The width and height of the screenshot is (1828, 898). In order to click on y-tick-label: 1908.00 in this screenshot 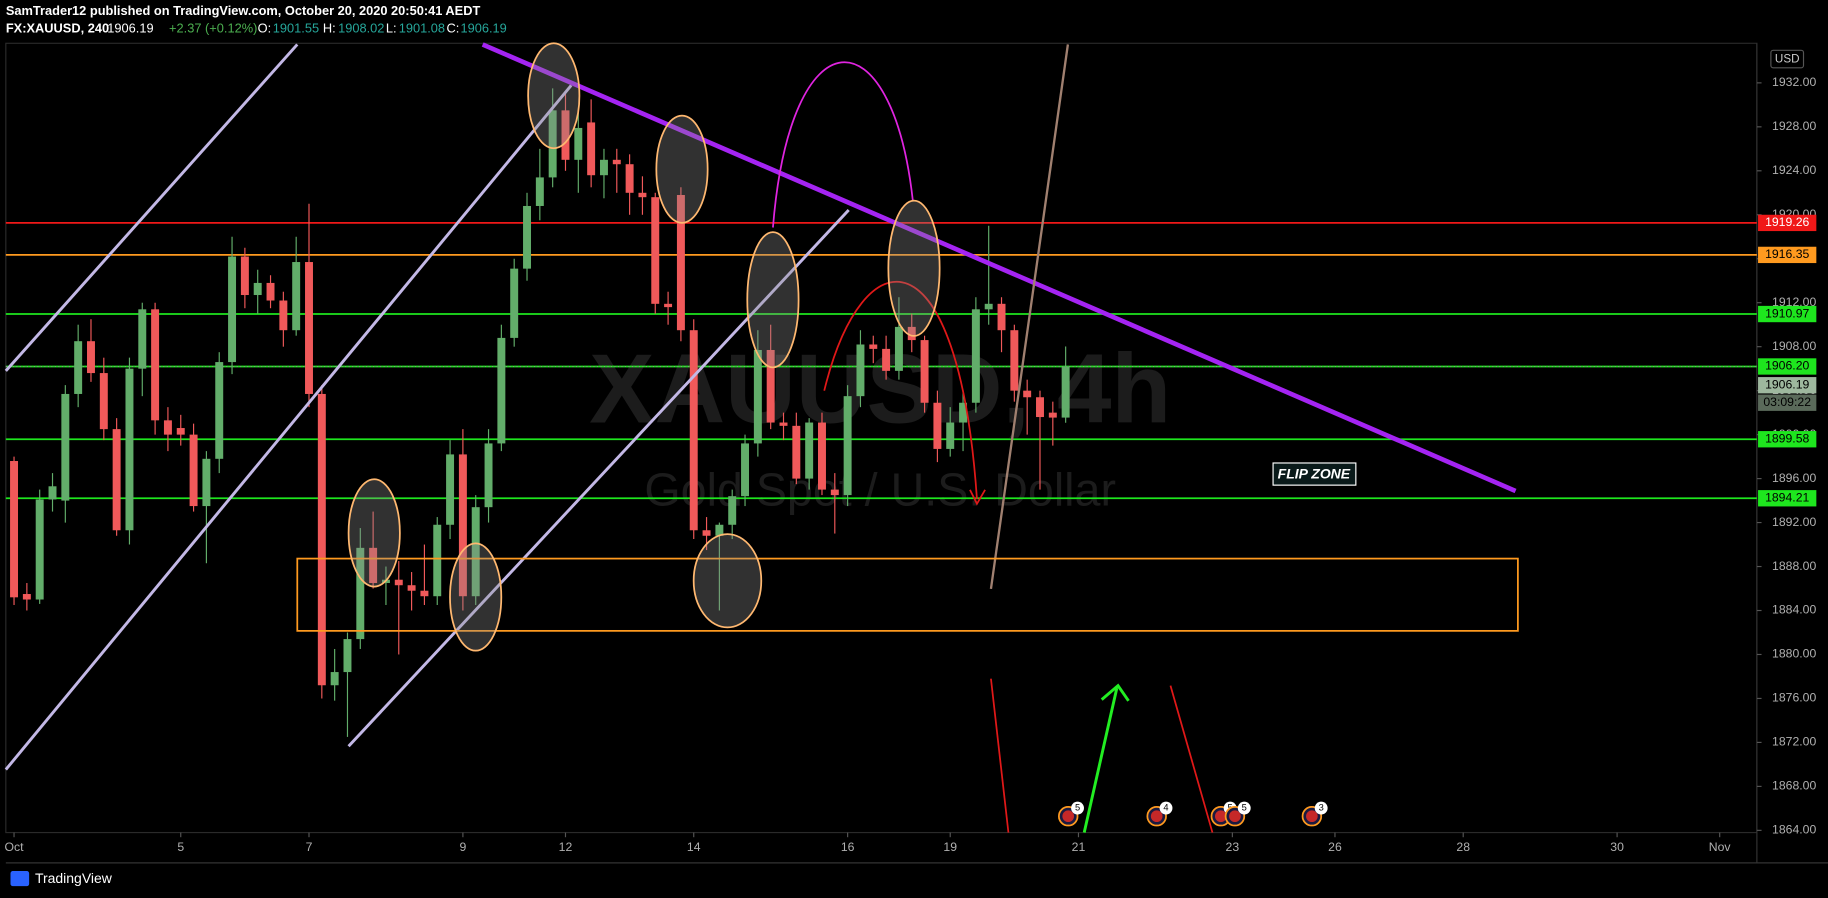, I will do `click(1794, 346)`.